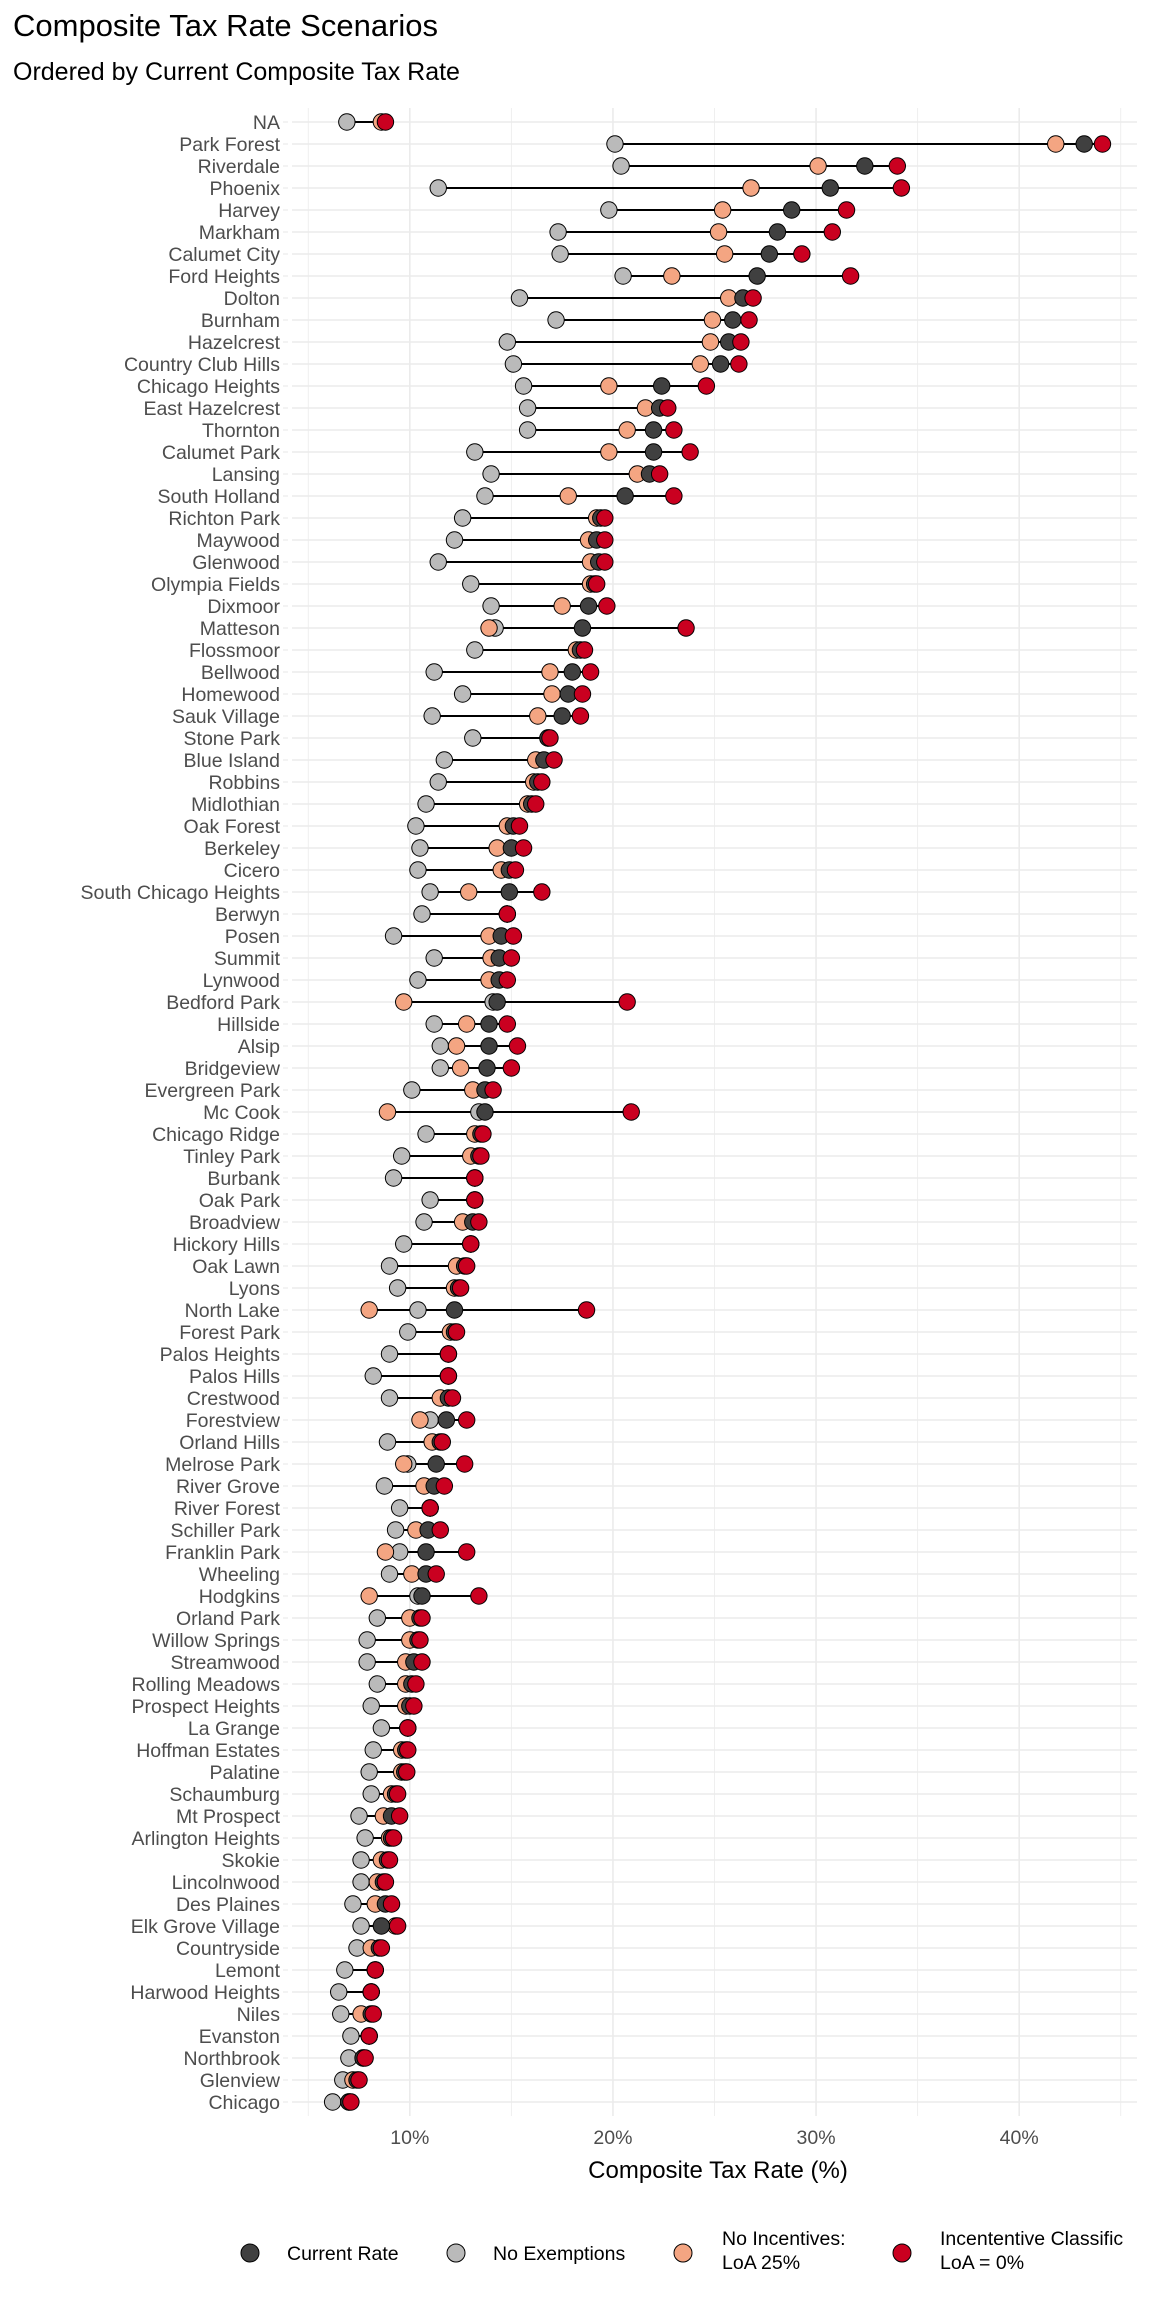 This screenshot has width=1152, height=2304. Describe the element at coordinates (228, 1817) in the screenshot. I see `y-tick-label: Mt Prospect` at that location.